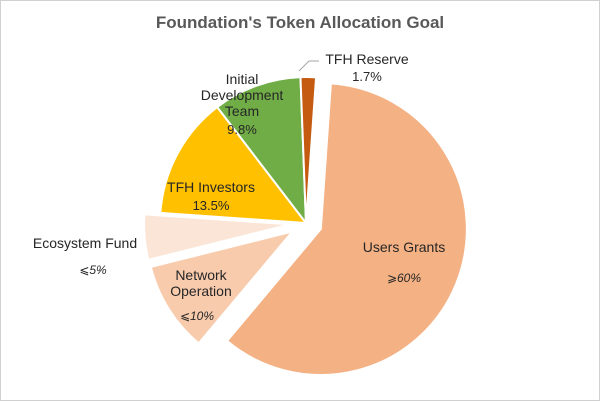 The width and height of the screenshot is (600, 401). What do you see at coordinates (211, 187) in the screenshot?
I see `slice-label-tfh-investors: TFH Investors` at bounding box center [211, 187].